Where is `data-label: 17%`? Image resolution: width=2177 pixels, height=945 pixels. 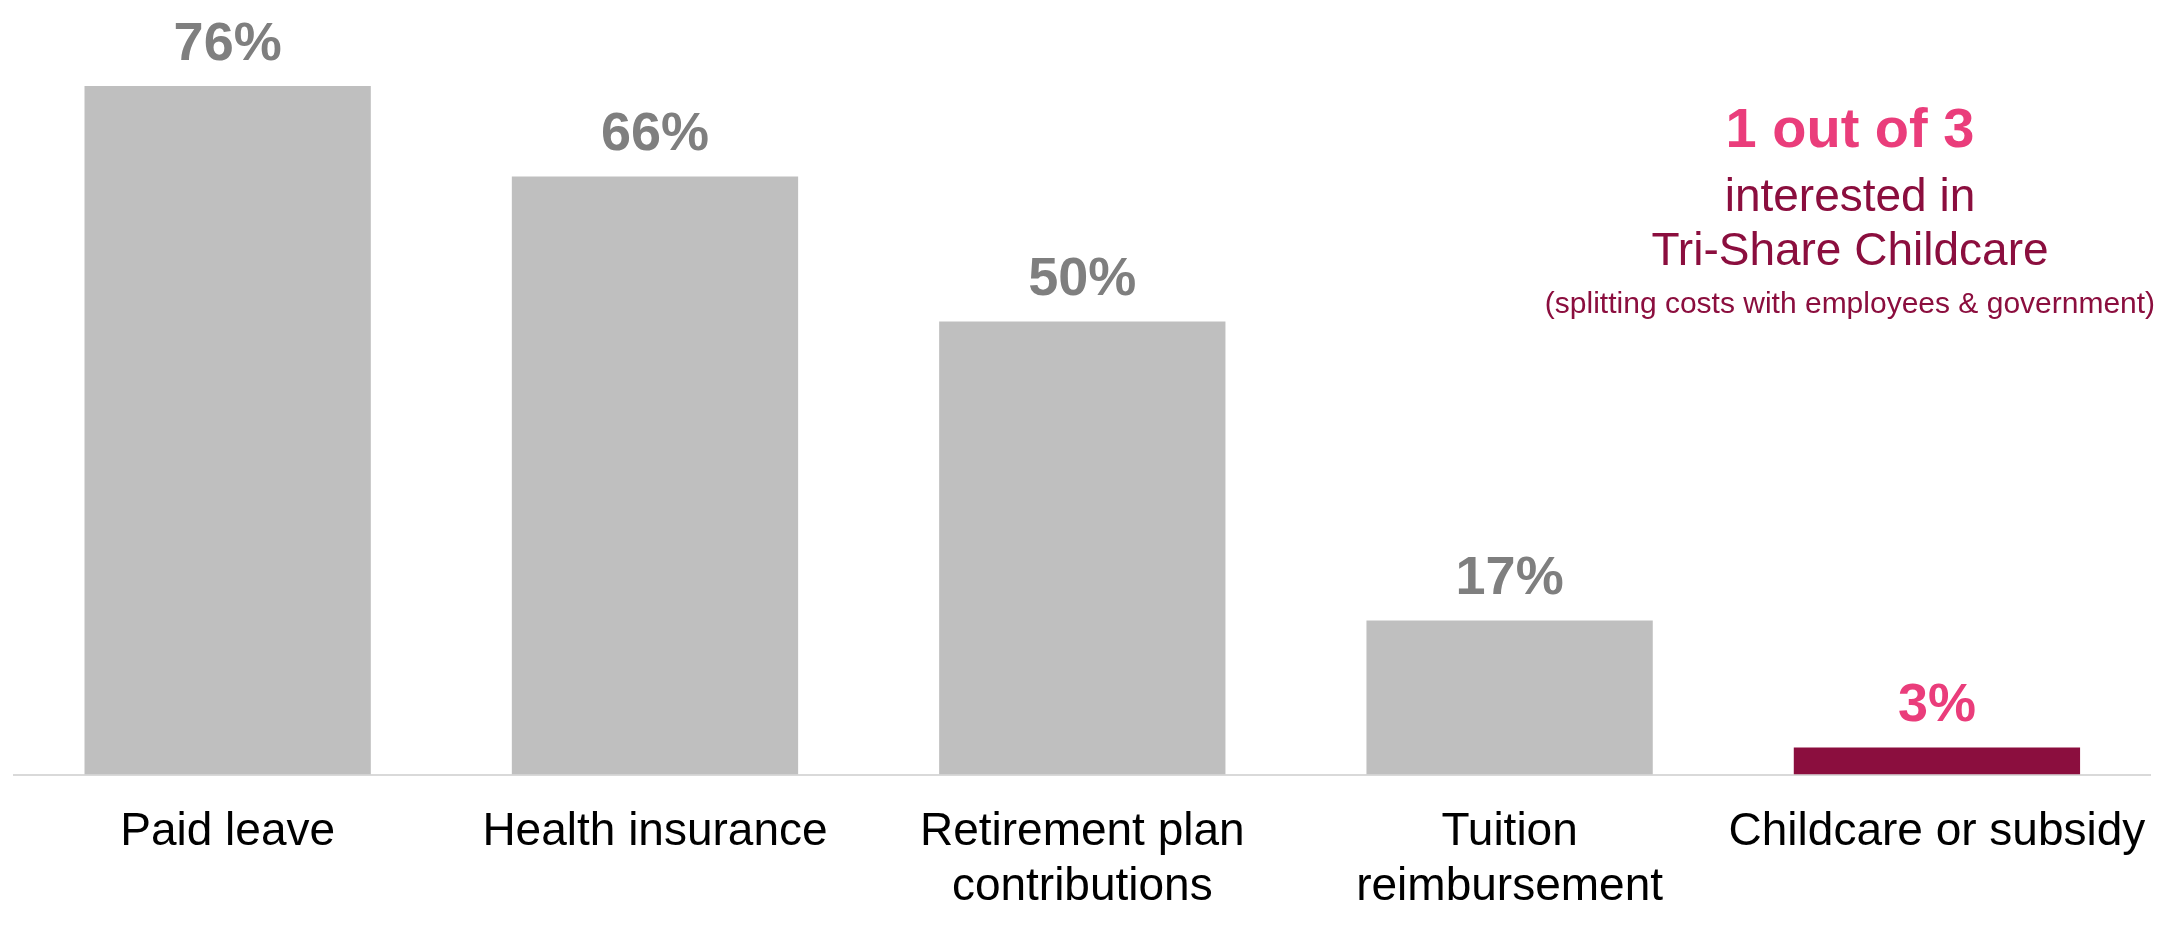
data-label: 17% is located at coordinates (1509, 575).